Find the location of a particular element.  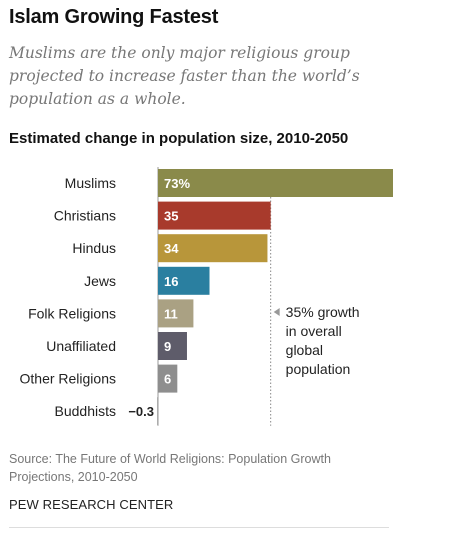

reference-label-line: 35% growth is located at coordinates (323, 312).